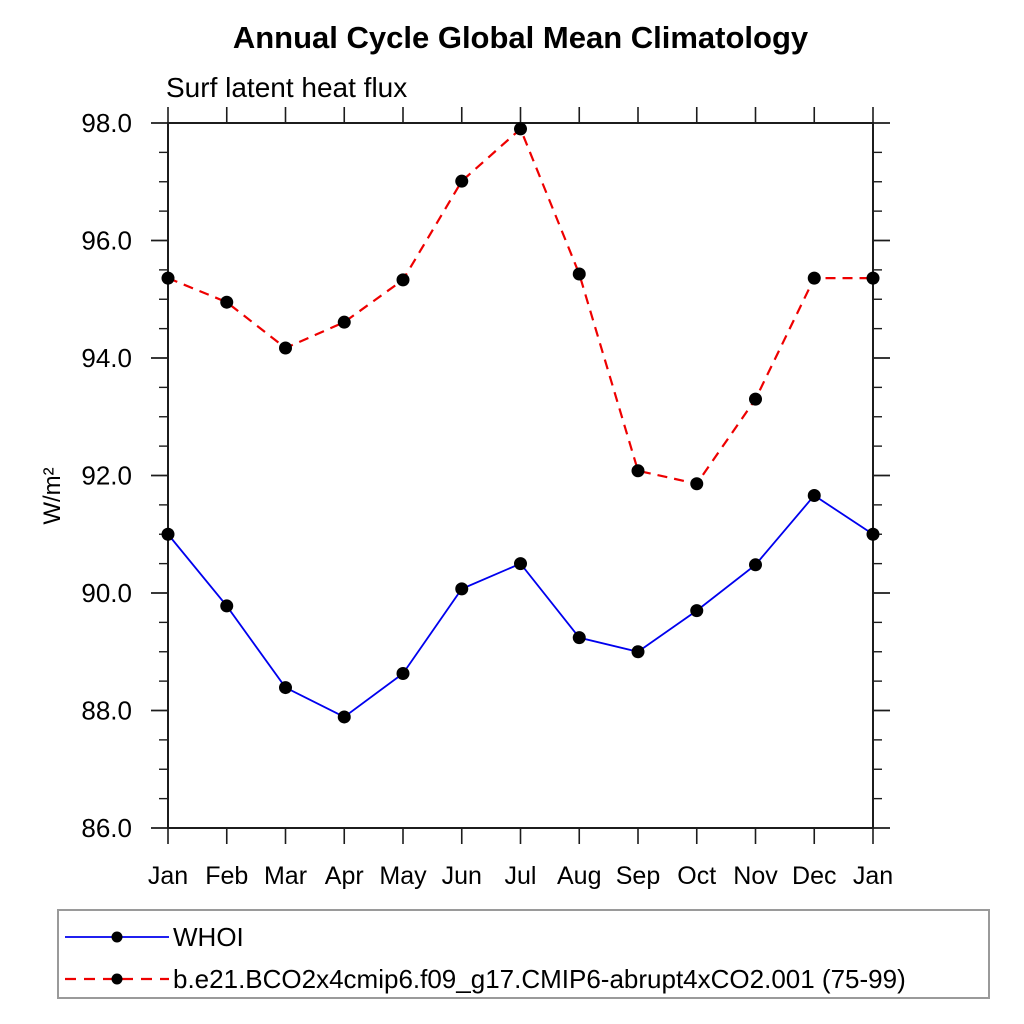 The image size is (1024, 1024). Describe the element at coordinates (106, 476) in the screenshot. I see `y-tick-label: 92.0` at that location.